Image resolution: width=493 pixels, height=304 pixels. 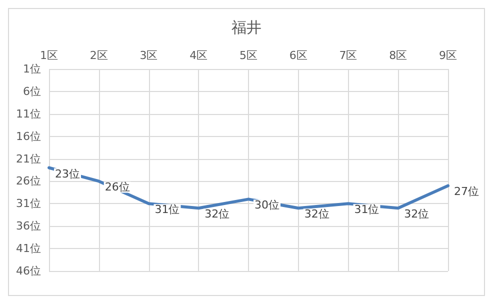 I want to click on x-tick-label: 6区, so click(x=298, y=55).